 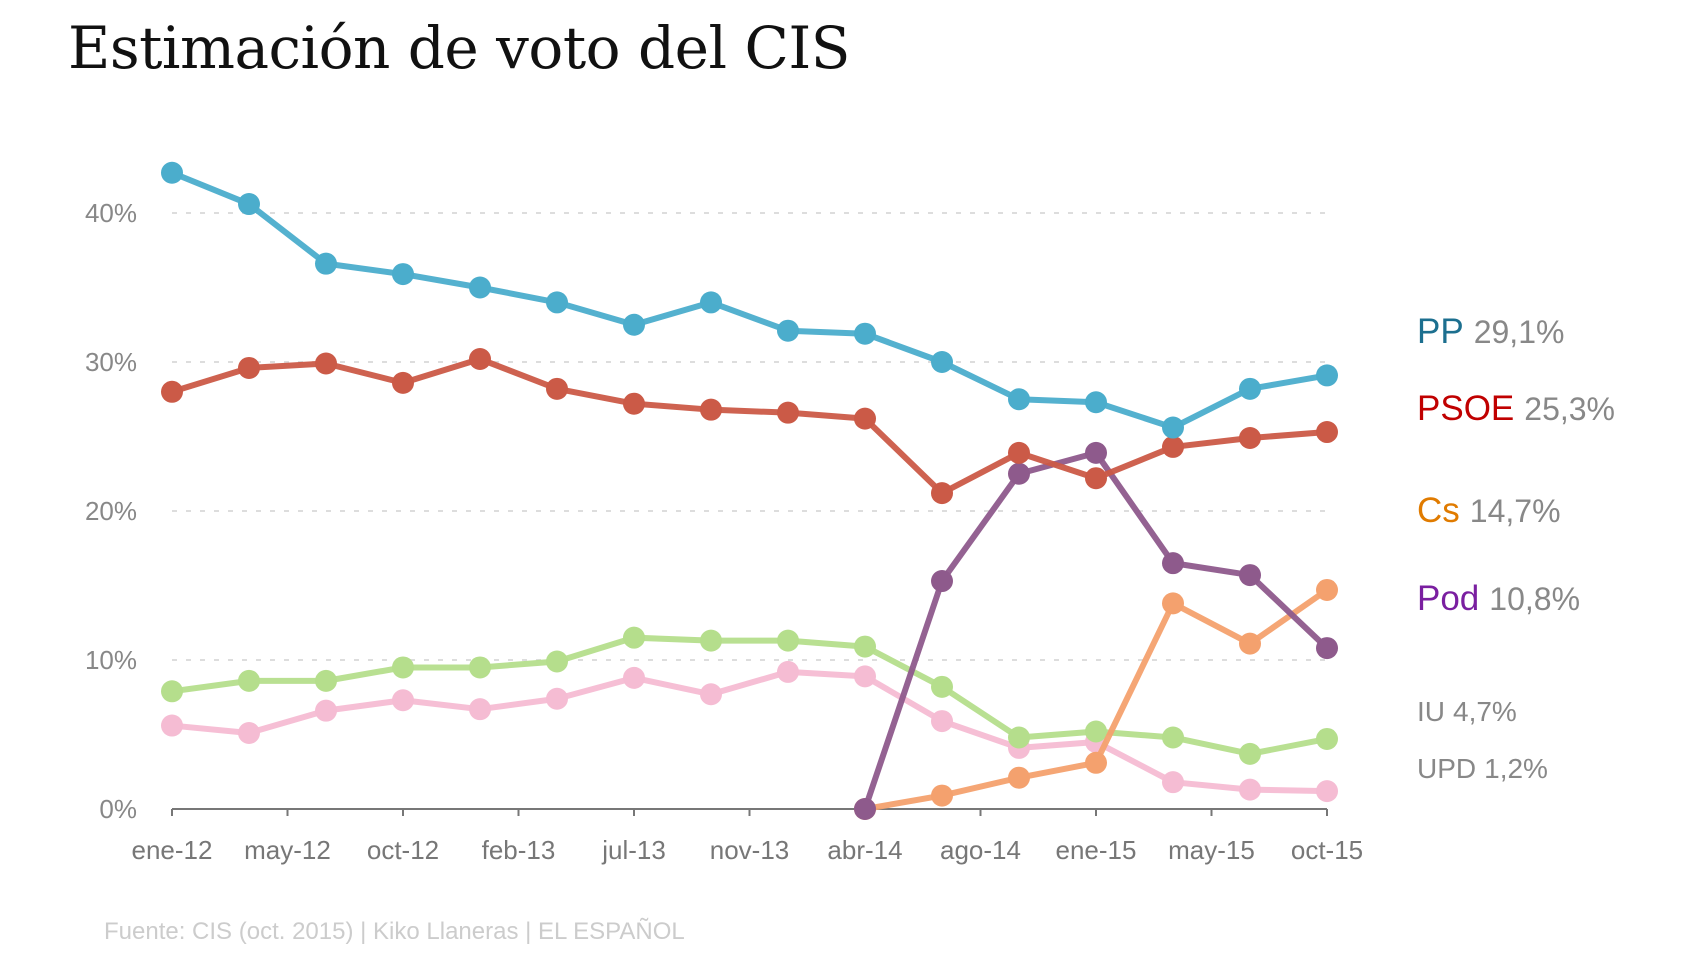 I want to click on x-tick-label: may-12, so click(x=287, y=850).